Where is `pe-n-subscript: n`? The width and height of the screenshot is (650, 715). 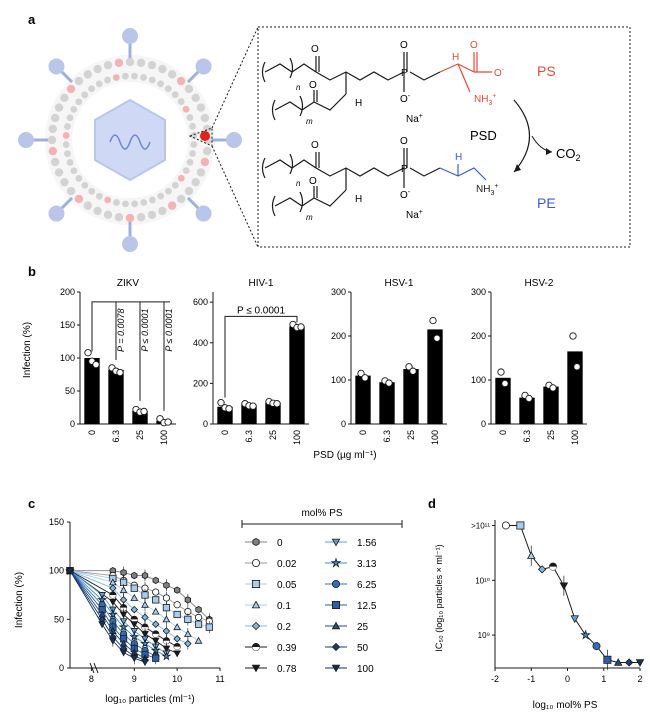
pe-n-subscript: n is located at coordinates (298, 183).